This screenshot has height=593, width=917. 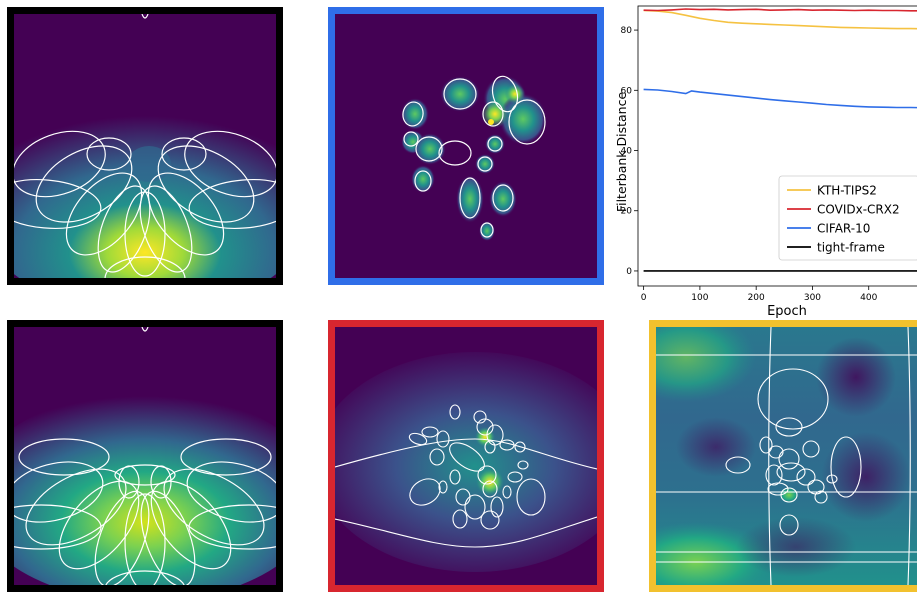 I want to click on y-axis-label: Filterbank Distance, so click(x=621, y=152).